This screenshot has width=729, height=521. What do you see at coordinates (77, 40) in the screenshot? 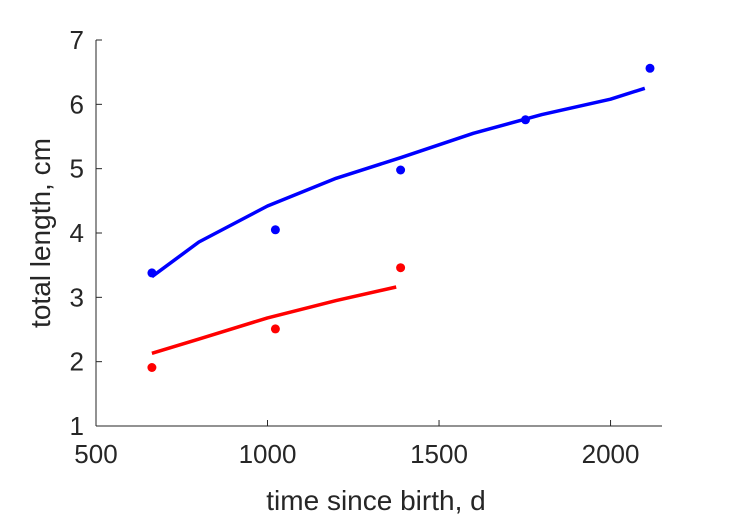
I see `y-tick-label: 7` at bounding box center [77, 40].